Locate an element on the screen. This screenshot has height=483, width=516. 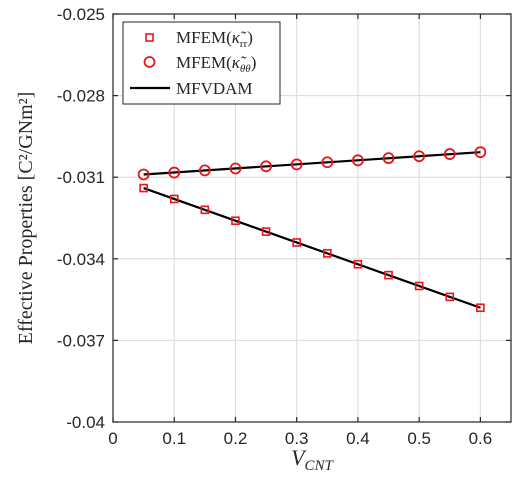
x-axis-label: VCNT is located at coordinates (312, 459).